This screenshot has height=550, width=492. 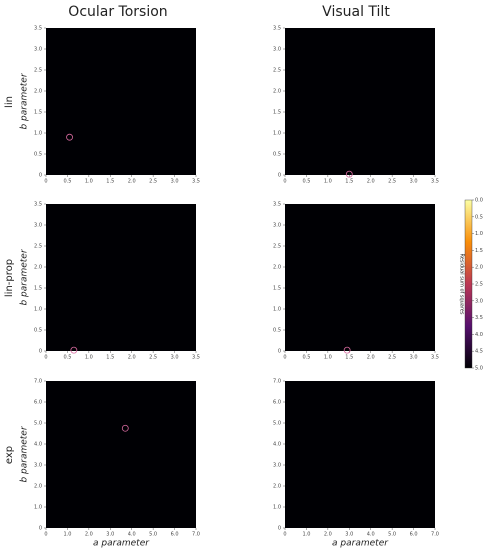 What do you see at coordinates (479, 369) in the screenshot?
I see `colorbar-tick-label: 5.0` at bounding box center [479, 369].